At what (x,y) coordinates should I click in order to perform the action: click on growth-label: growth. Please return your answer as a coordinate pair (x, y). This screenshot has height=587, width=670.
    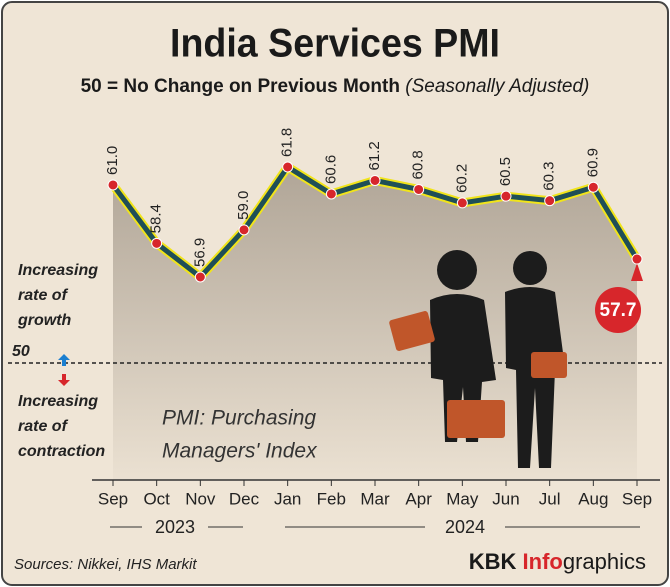
    Looking at the image, I should click on (44, 320).